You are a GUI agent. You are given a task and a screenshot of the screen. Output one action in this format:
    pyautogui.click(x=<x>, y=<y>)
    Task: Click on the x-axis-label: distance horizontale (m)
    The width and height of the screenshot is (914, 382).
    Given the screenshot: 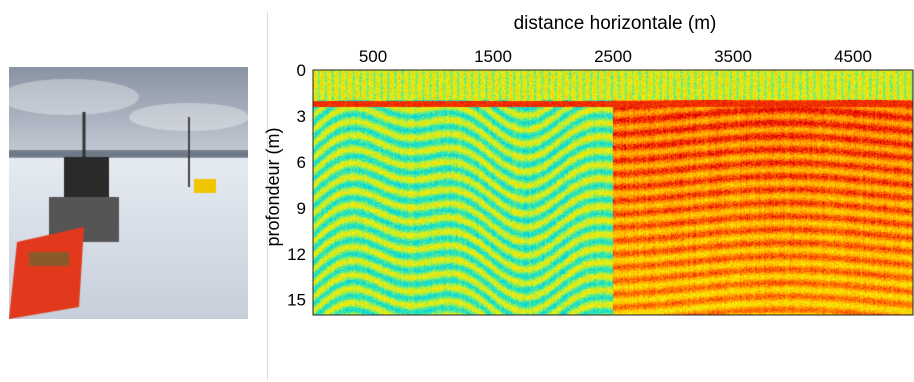 What is the action you would take?
    pyautogui.click(x=615, y=23)
    